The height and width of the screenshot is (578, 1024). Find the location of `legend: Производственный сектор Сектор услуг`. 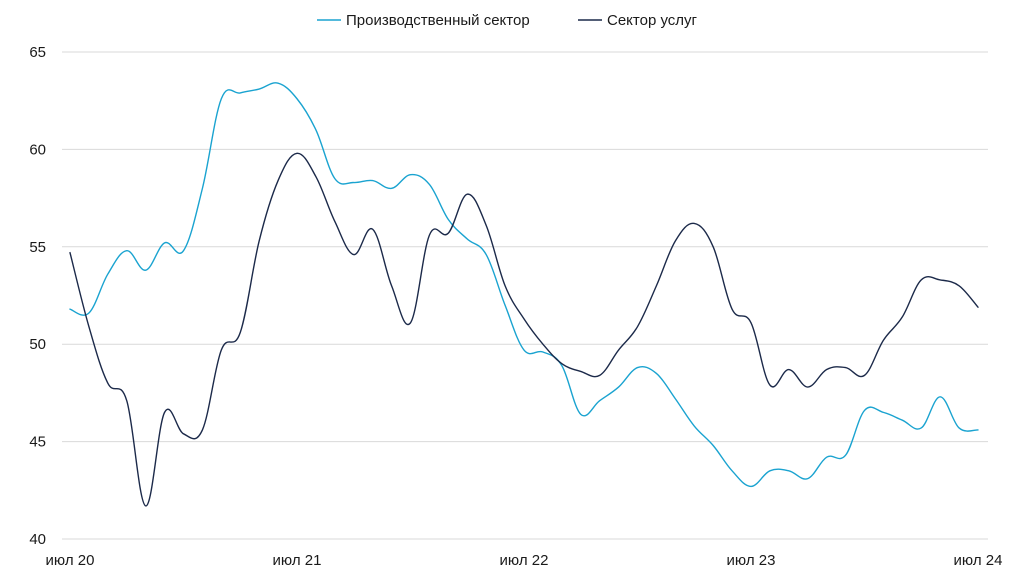

legend: Производственный сектор Сектор услуг is located at coordinates (507, 20).